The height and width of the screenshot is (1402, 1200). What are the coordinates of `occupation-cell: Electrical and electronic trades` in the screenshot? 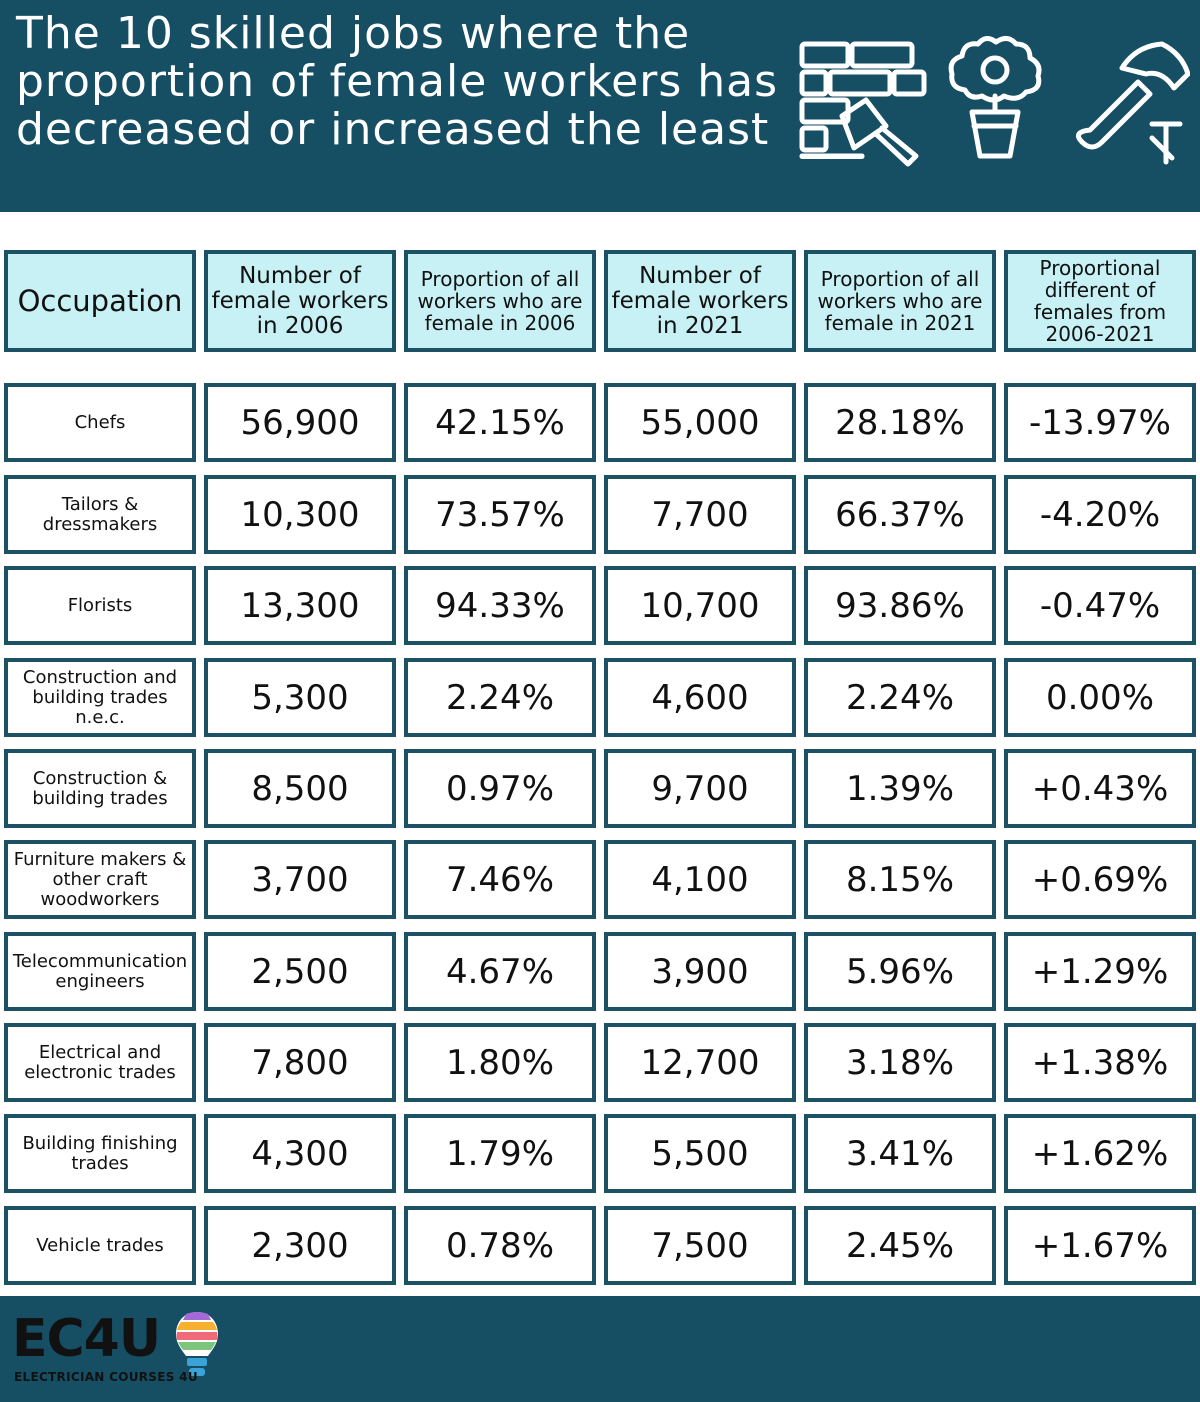 It's located at (100, 1062).